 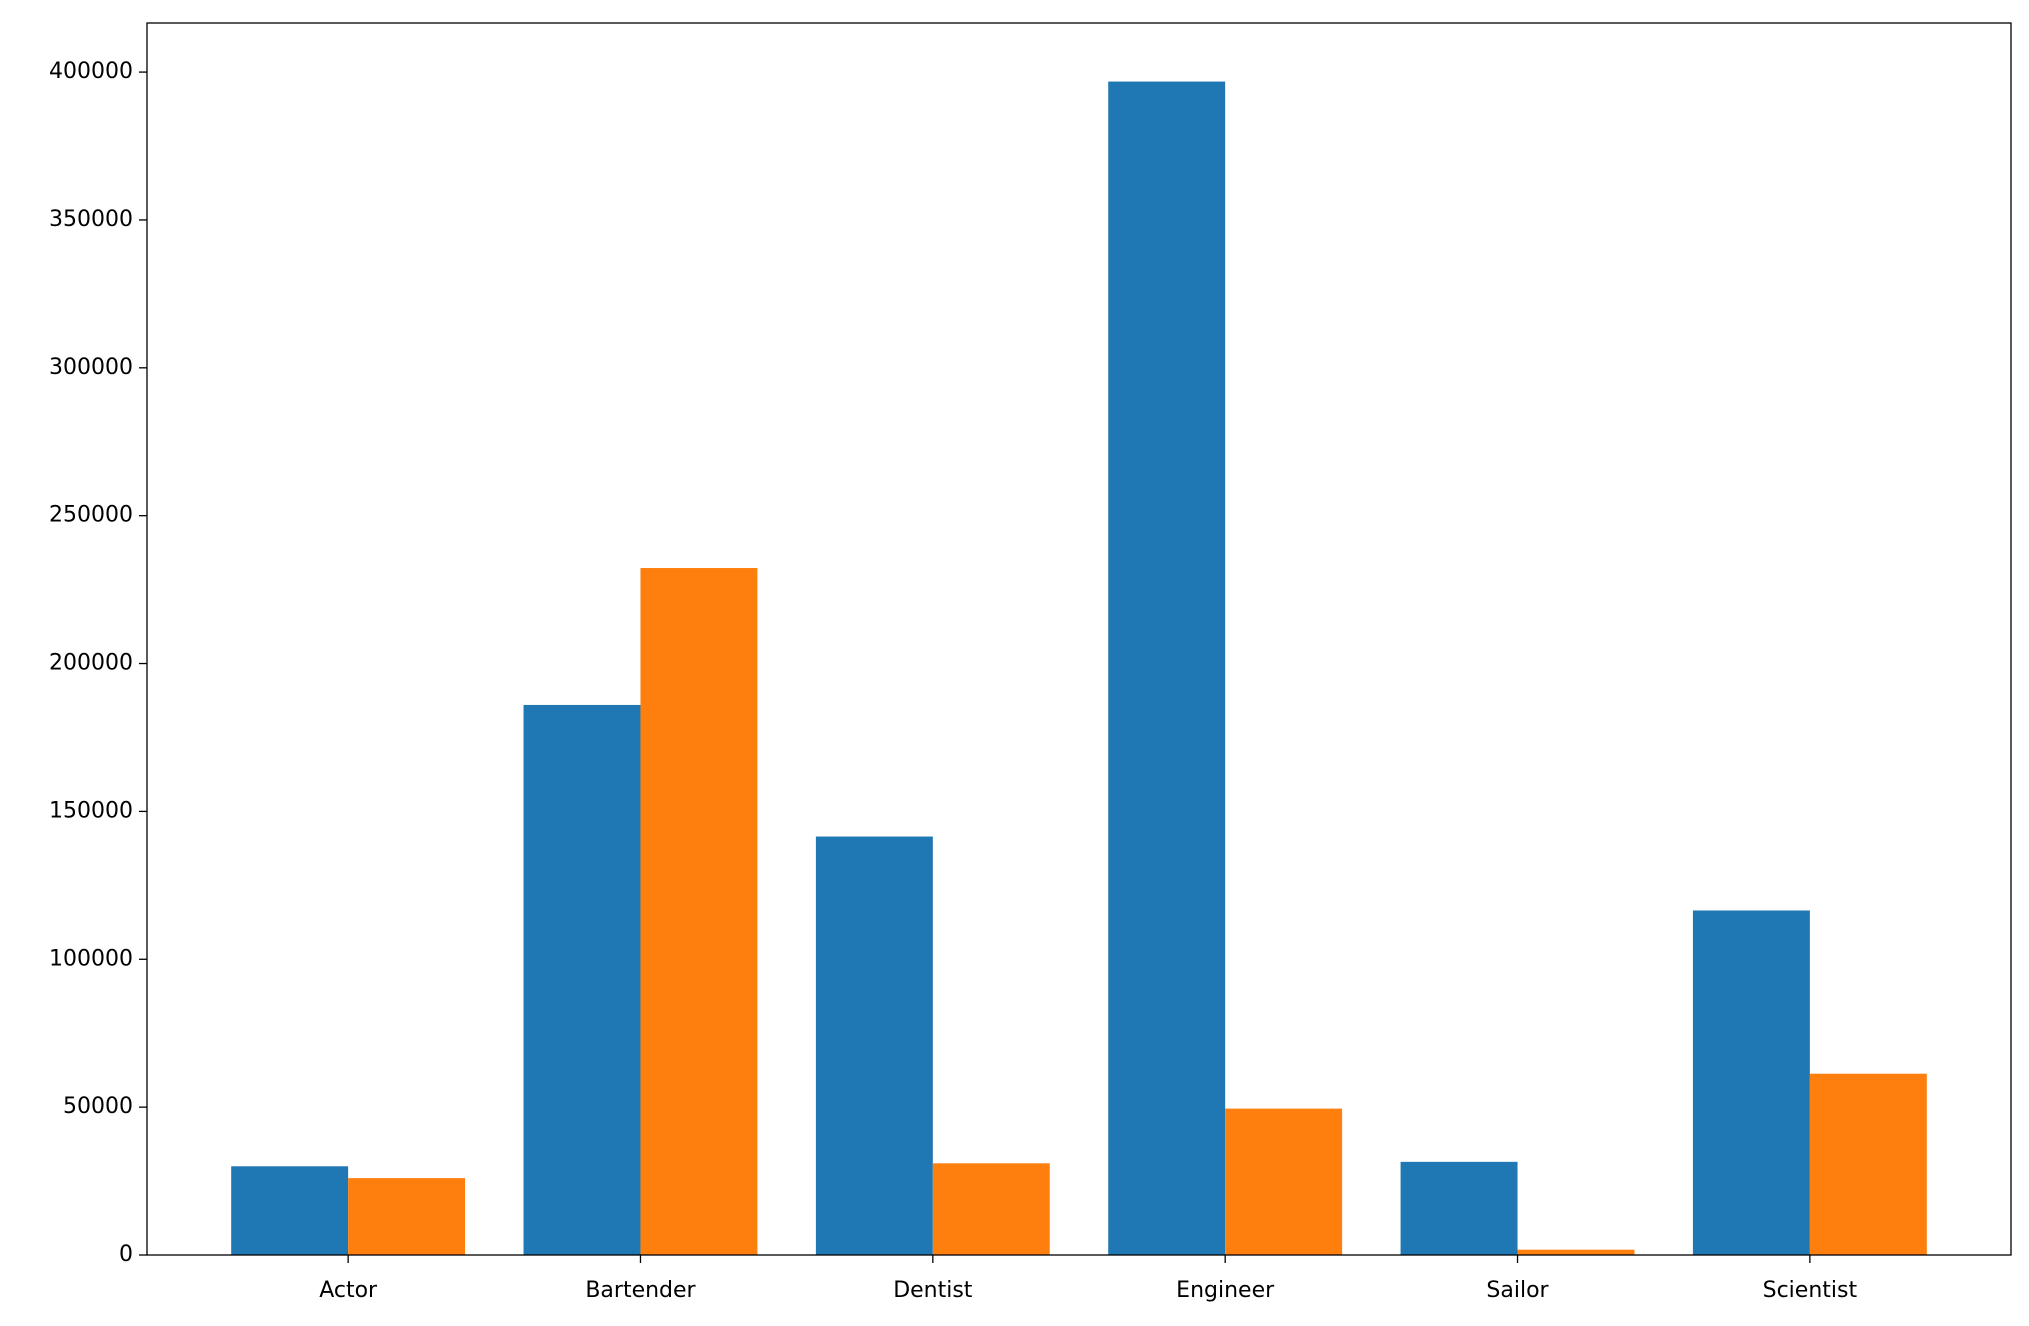 What do you see at coordinates (126, 1254) in the screenshot?
I see `y-tick-label: 0` at bounding box center [126, 1254].